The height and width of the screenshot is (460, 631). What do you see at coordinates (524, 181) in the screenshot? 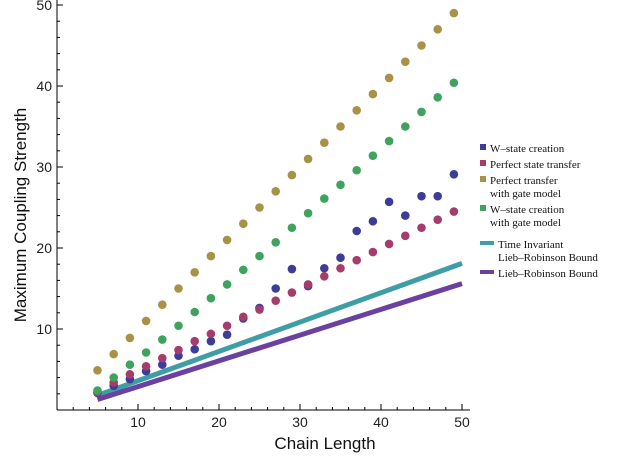
I see `legend-label: Perfect transfer` at bounding box center [524, 181].